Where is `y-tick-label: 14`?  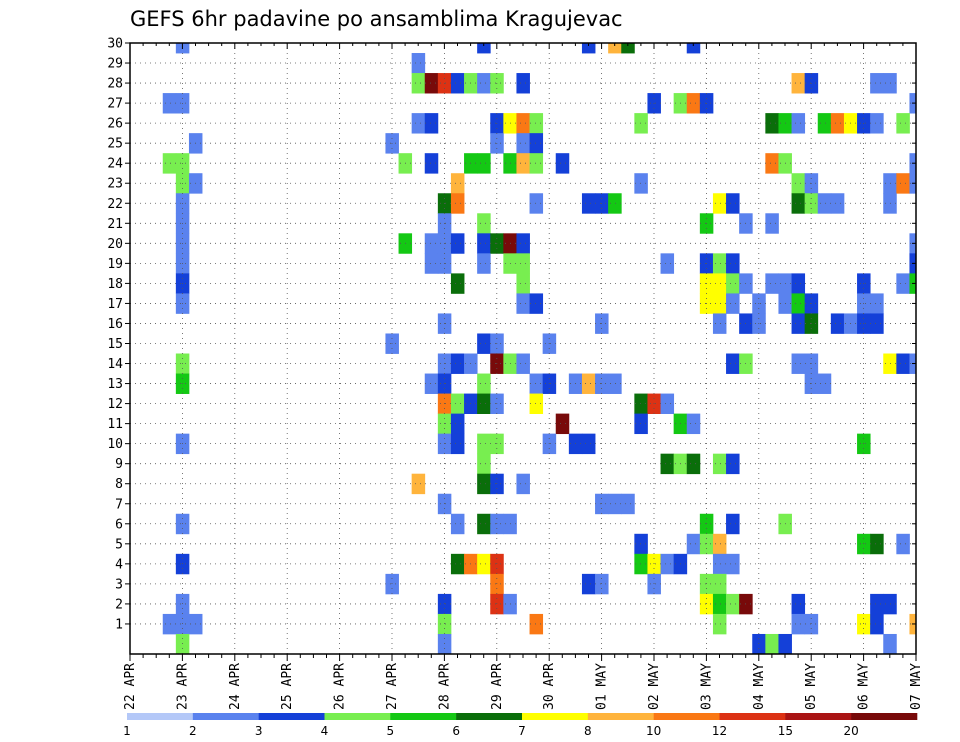
y-tick-label: 14 is located at coordinates (115, 364).